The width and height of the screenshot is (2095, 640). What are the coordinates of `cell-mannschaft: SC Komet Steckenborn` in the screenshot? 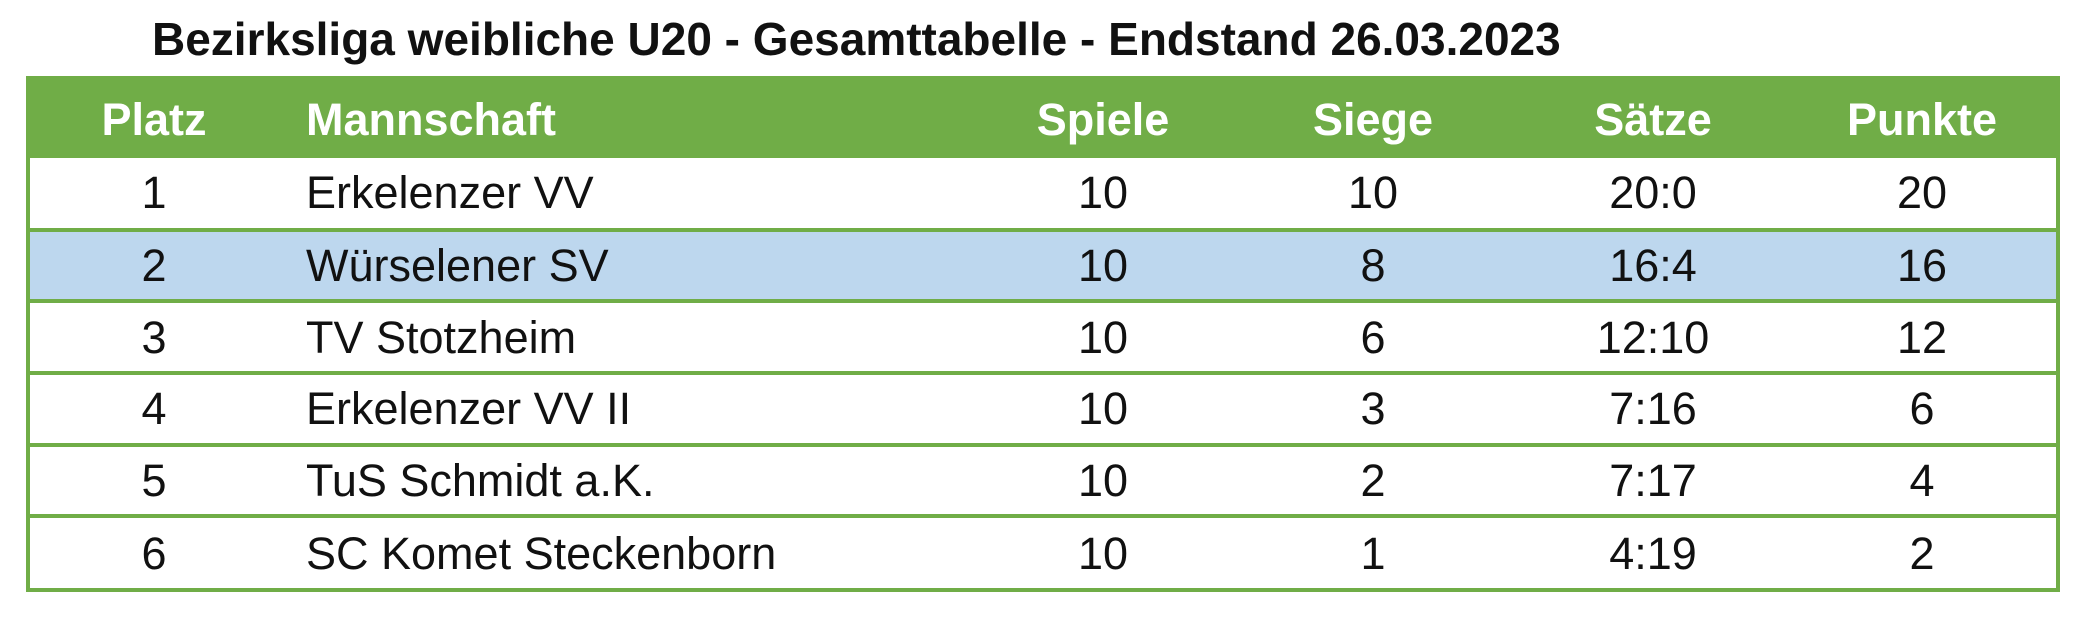 It's located at (628, 551).